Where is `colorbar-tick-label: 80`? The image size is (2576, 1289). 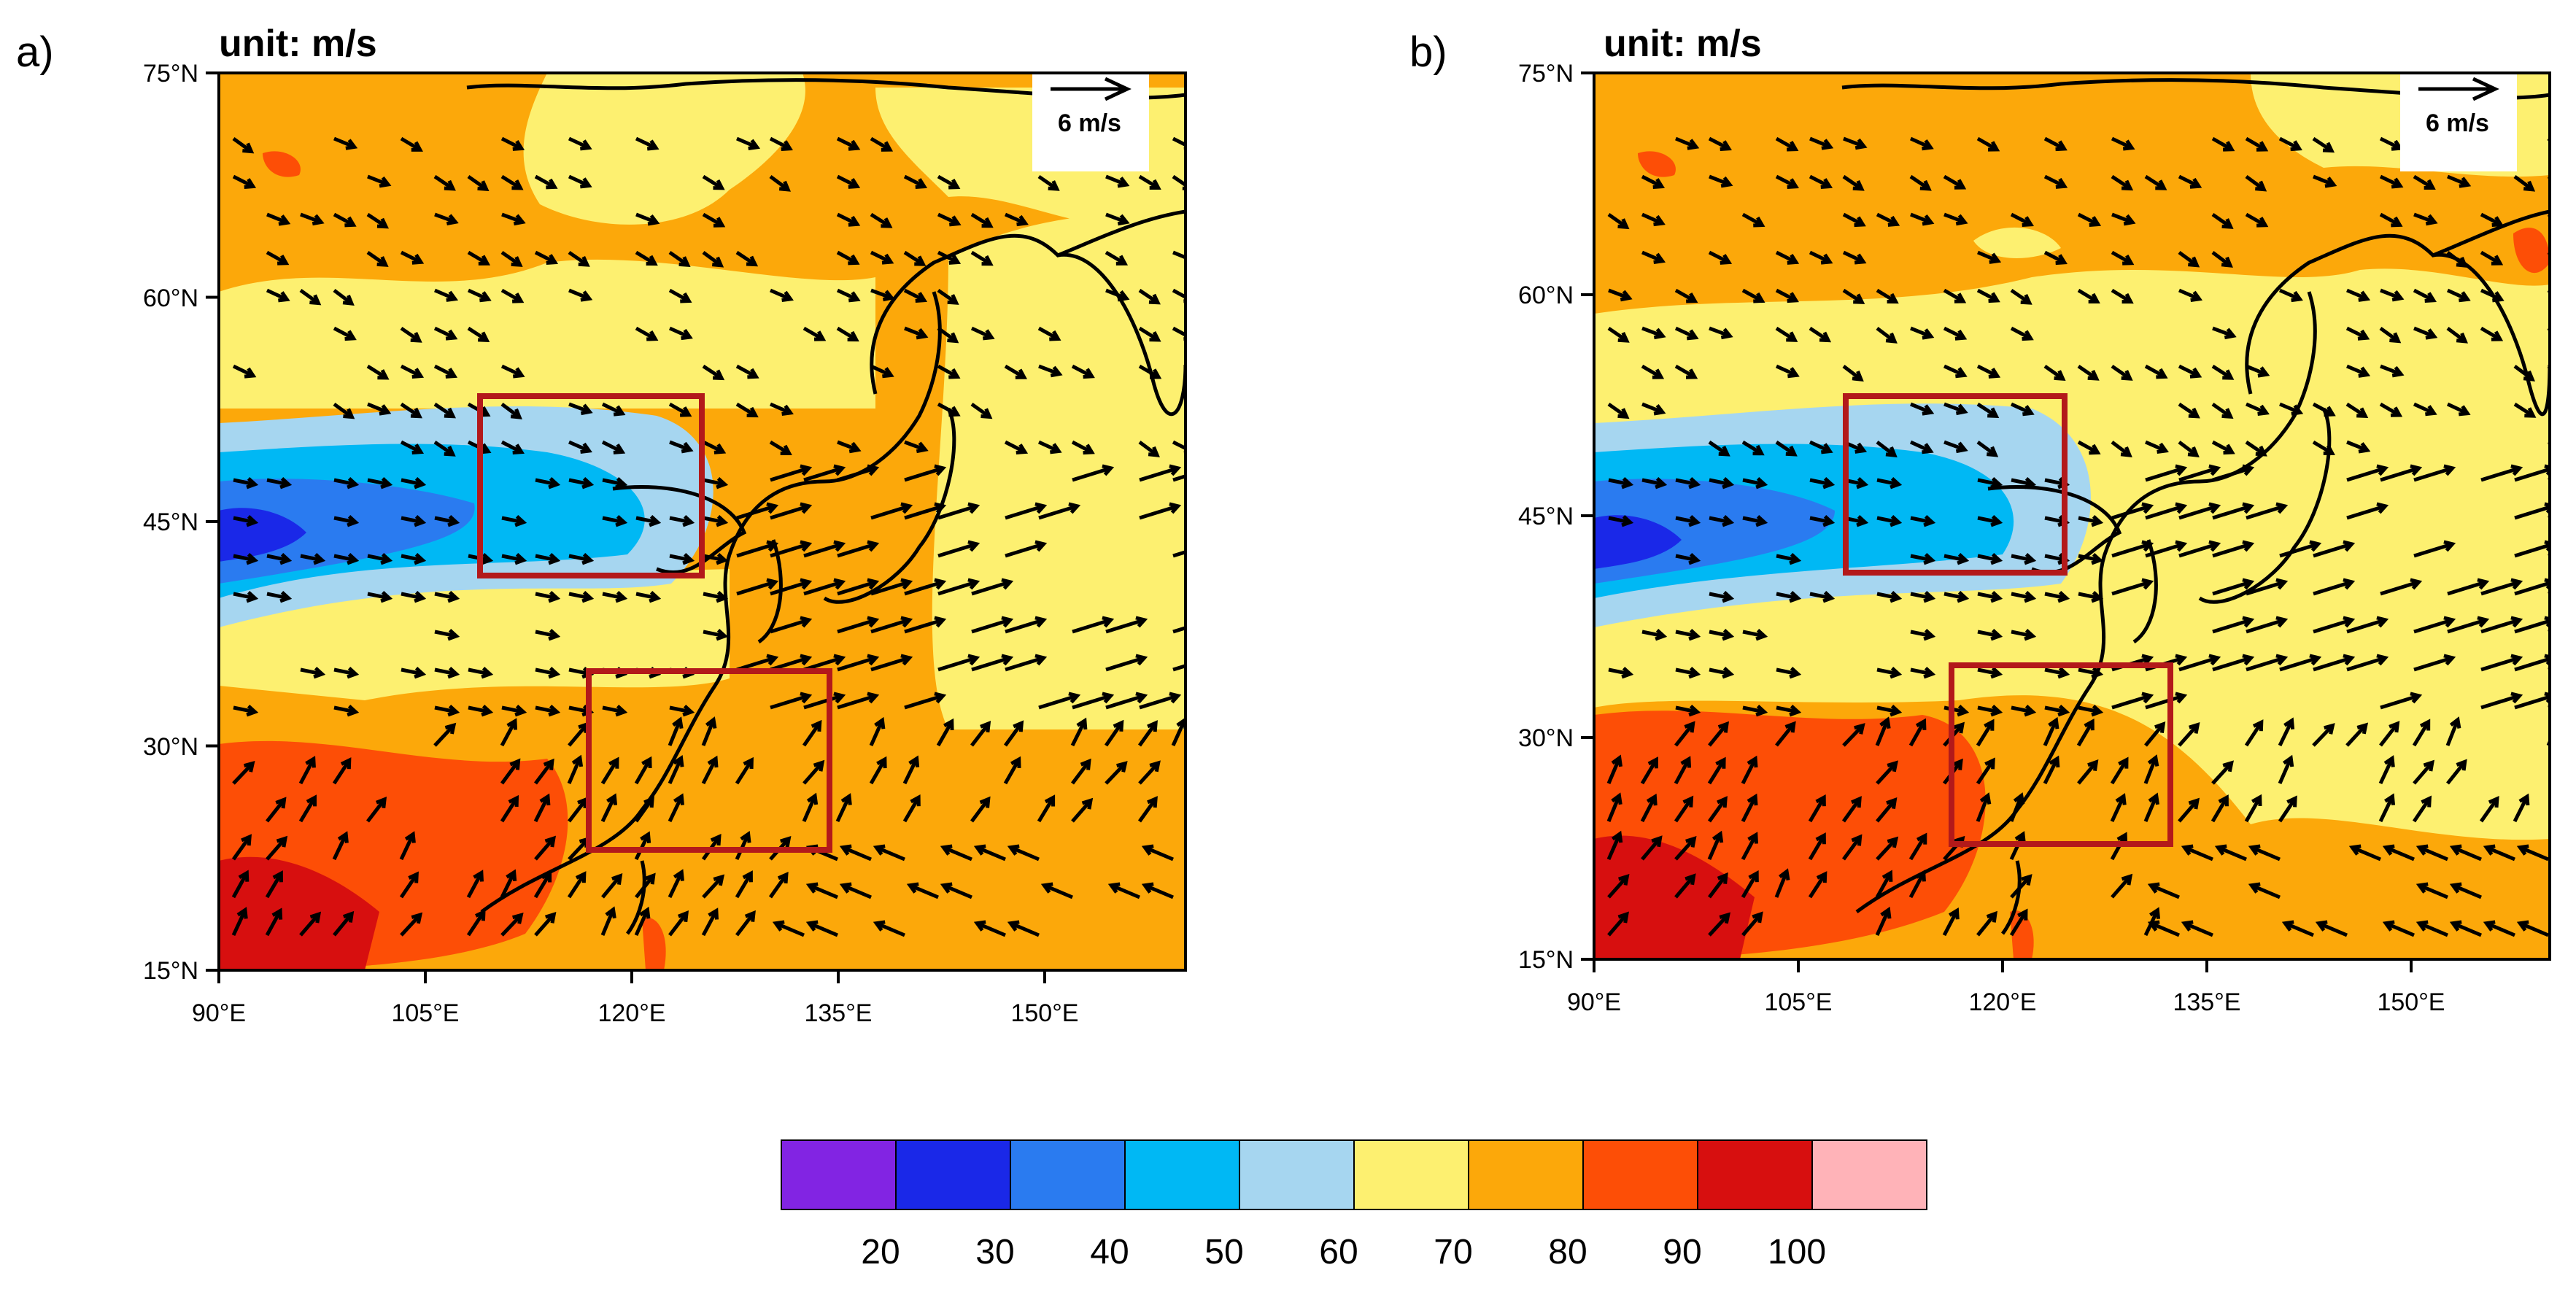
colorbar-tick-label: 80 is located at coordinates (1567, 1252).